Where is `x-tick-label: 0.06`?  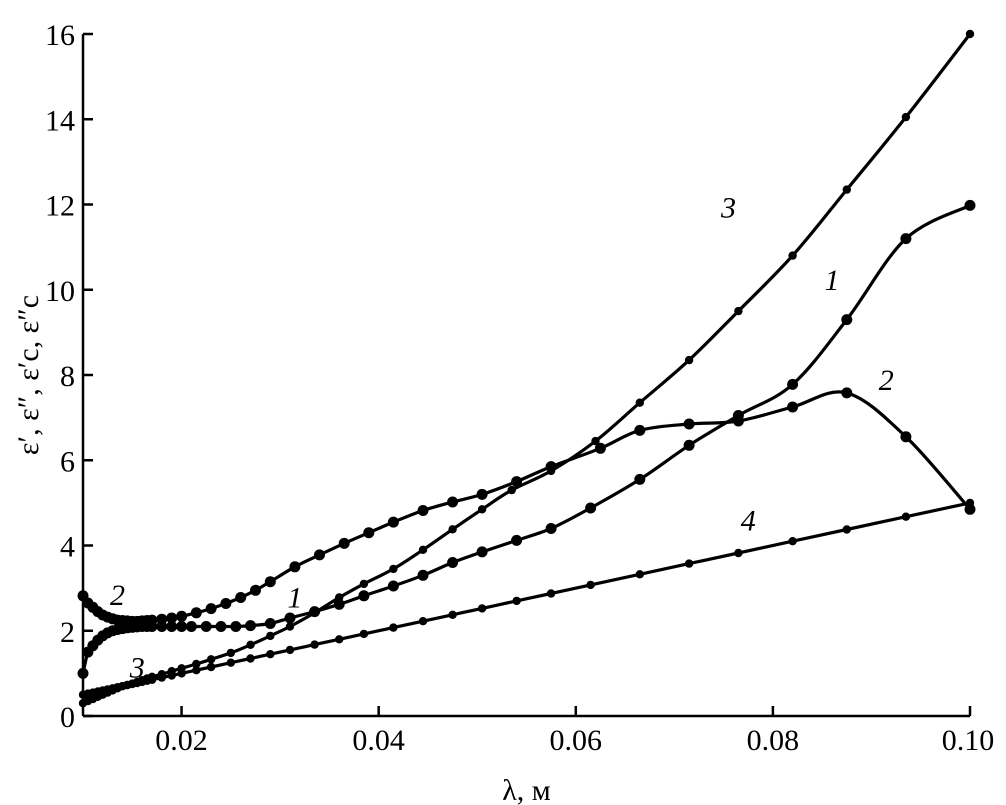
x-tick-label: 0.06 is located at coordinates (576, 740).